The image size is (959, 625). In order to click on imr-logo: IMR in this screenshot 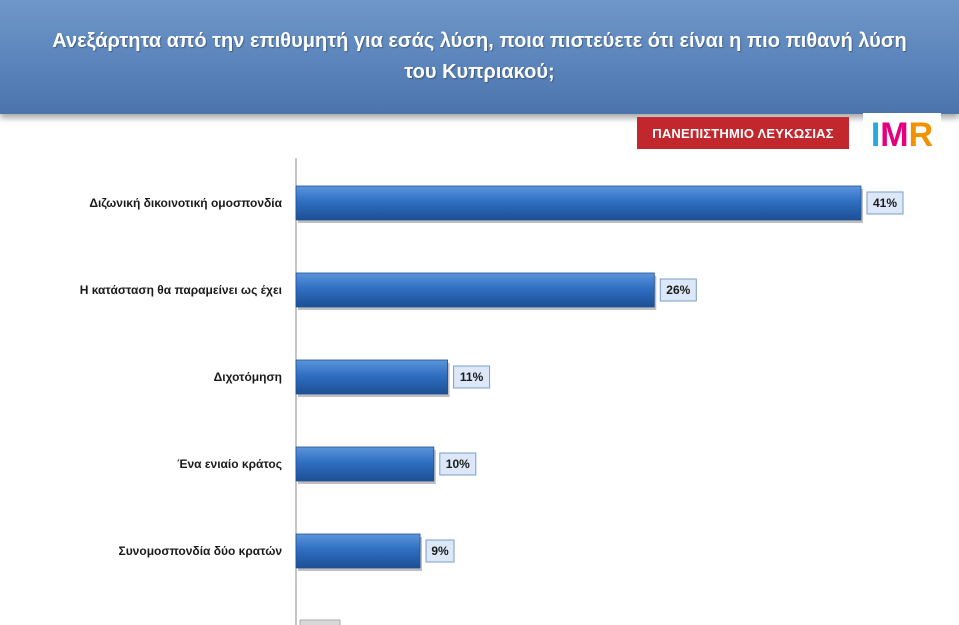, I will do `click(902, 133)`.